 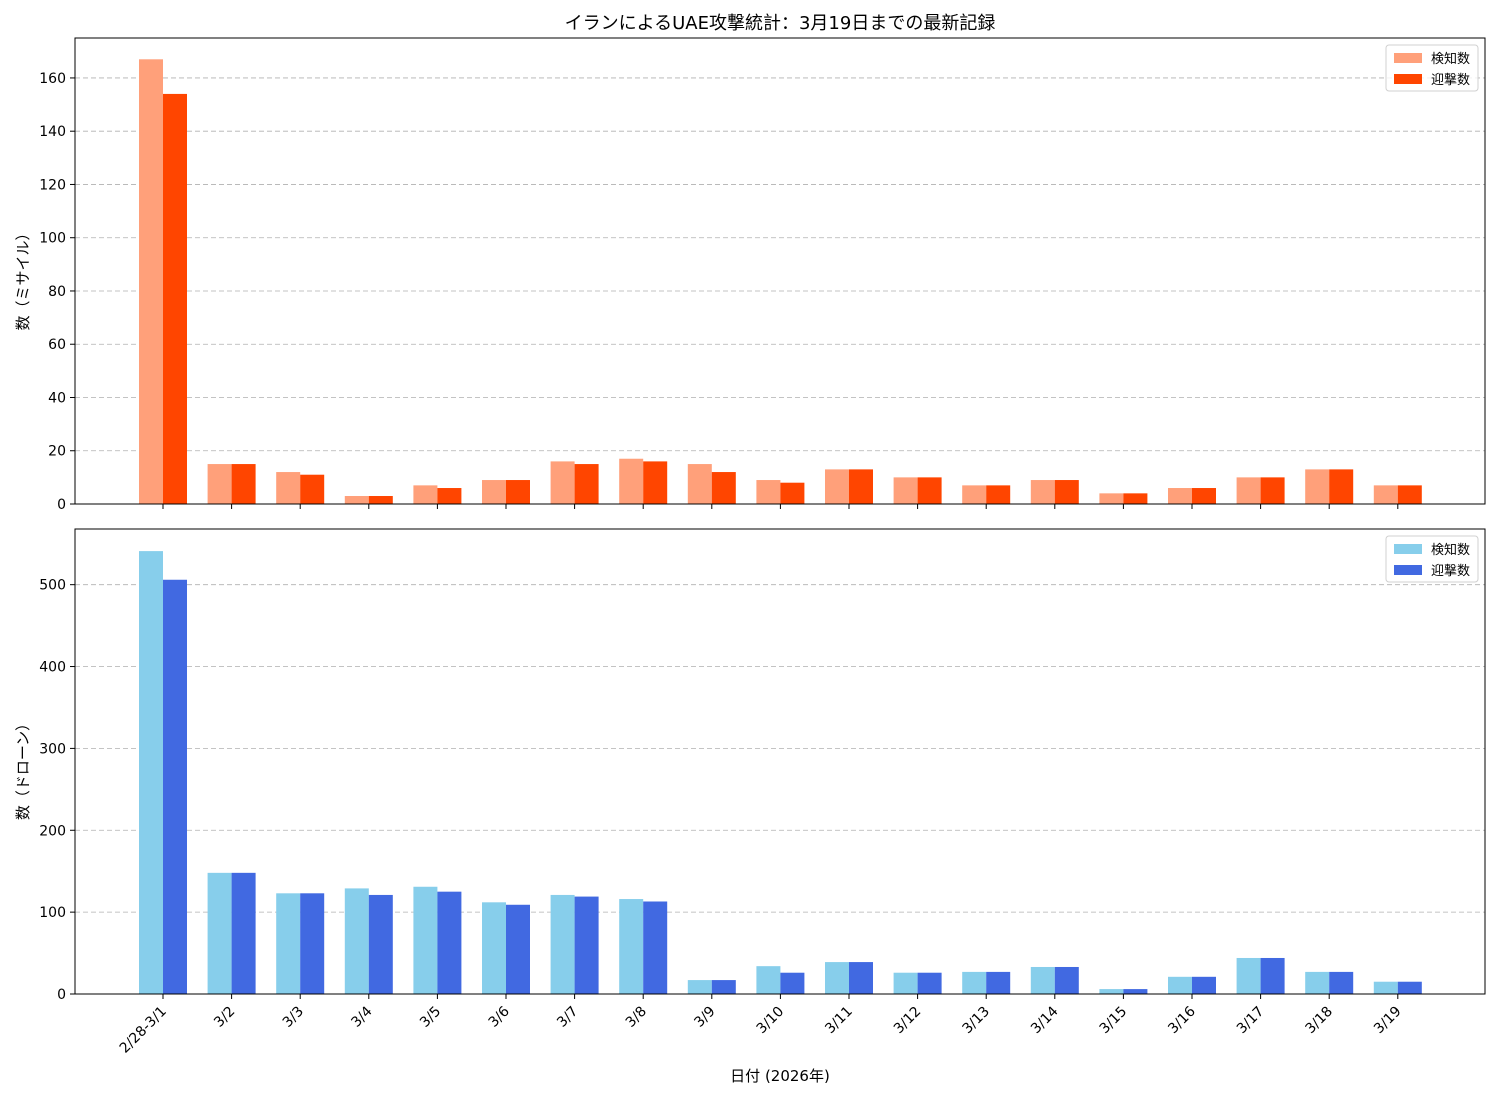 I want to click on legend-label: 検知数, so click(x=1450, y=59).